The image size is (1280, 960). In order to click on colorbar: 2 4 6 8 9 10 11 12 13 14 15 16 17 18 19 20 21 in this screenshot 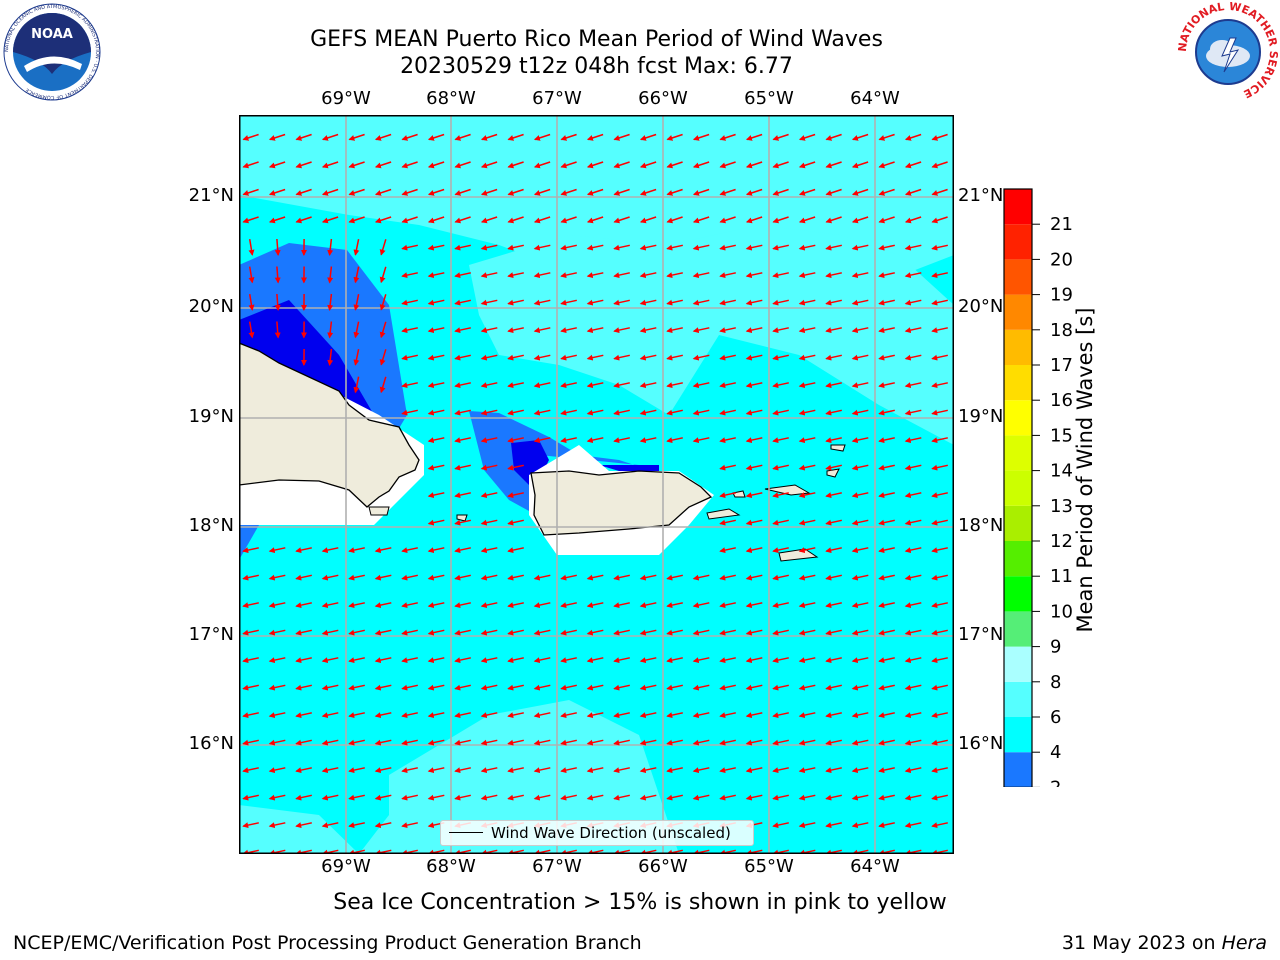, I will do `click(1038, 487)`.